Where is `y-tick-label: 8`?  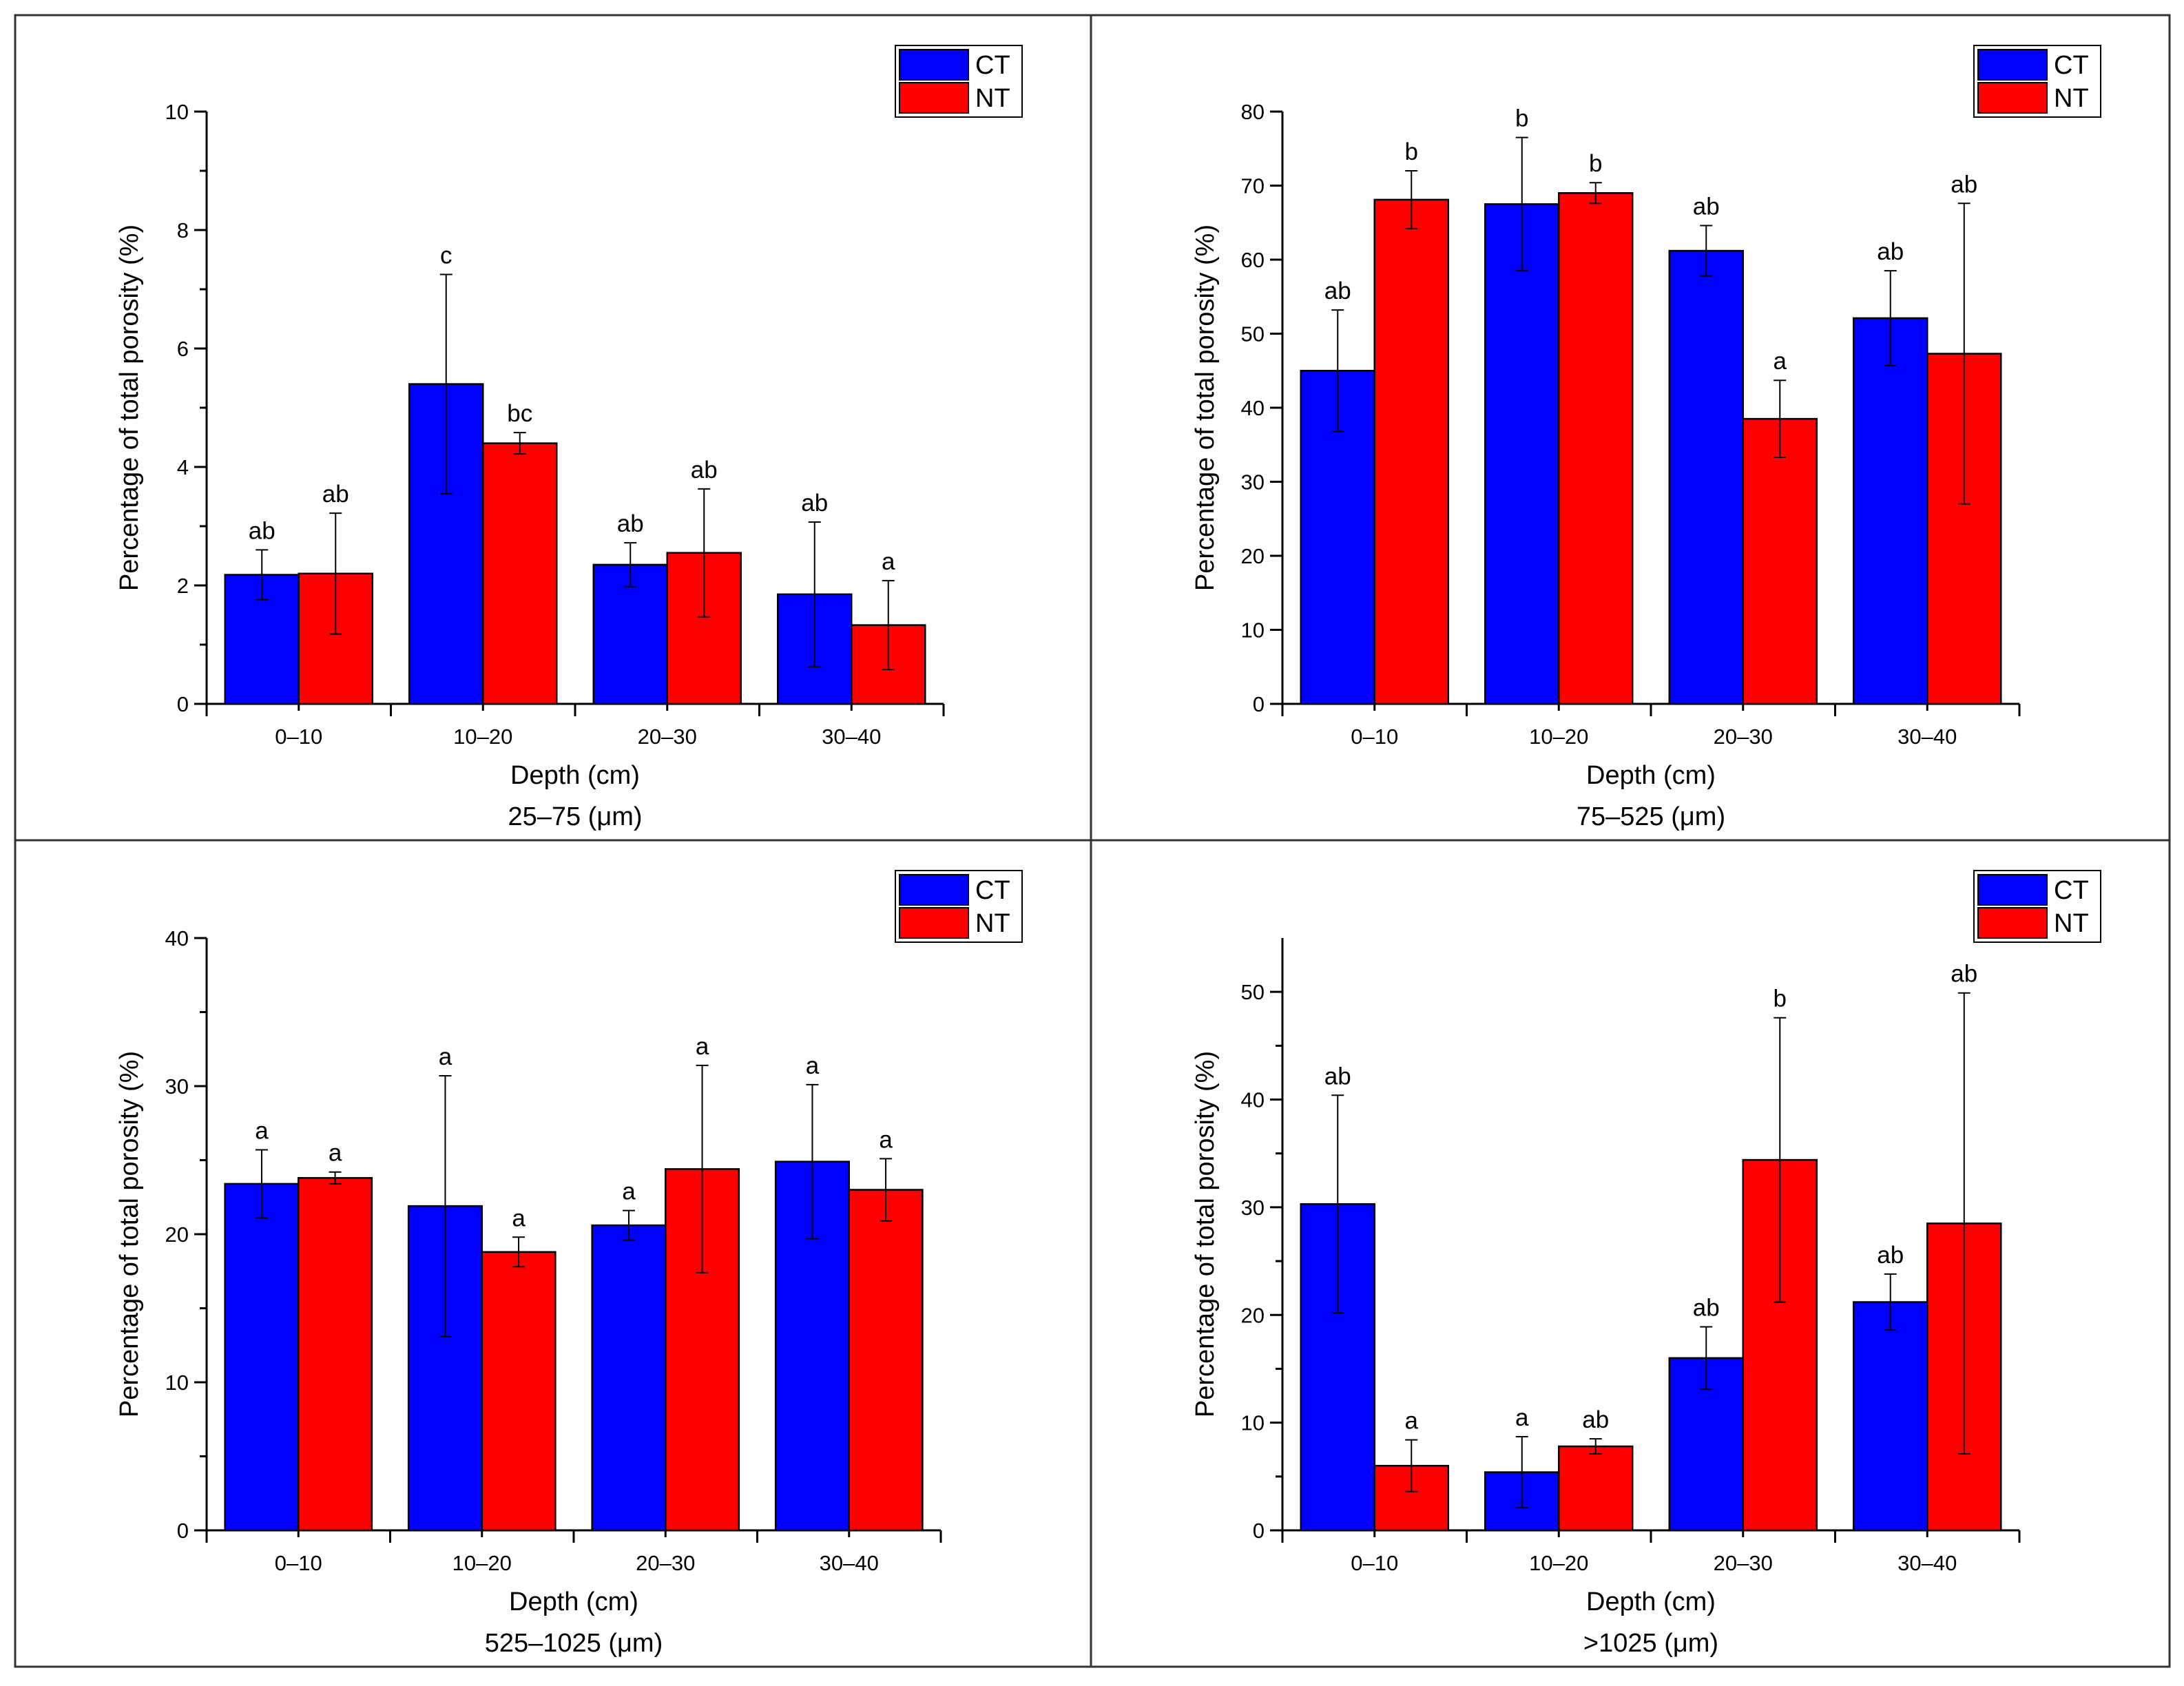
y-tick-label: 8 is located at coordinates (183, 230).